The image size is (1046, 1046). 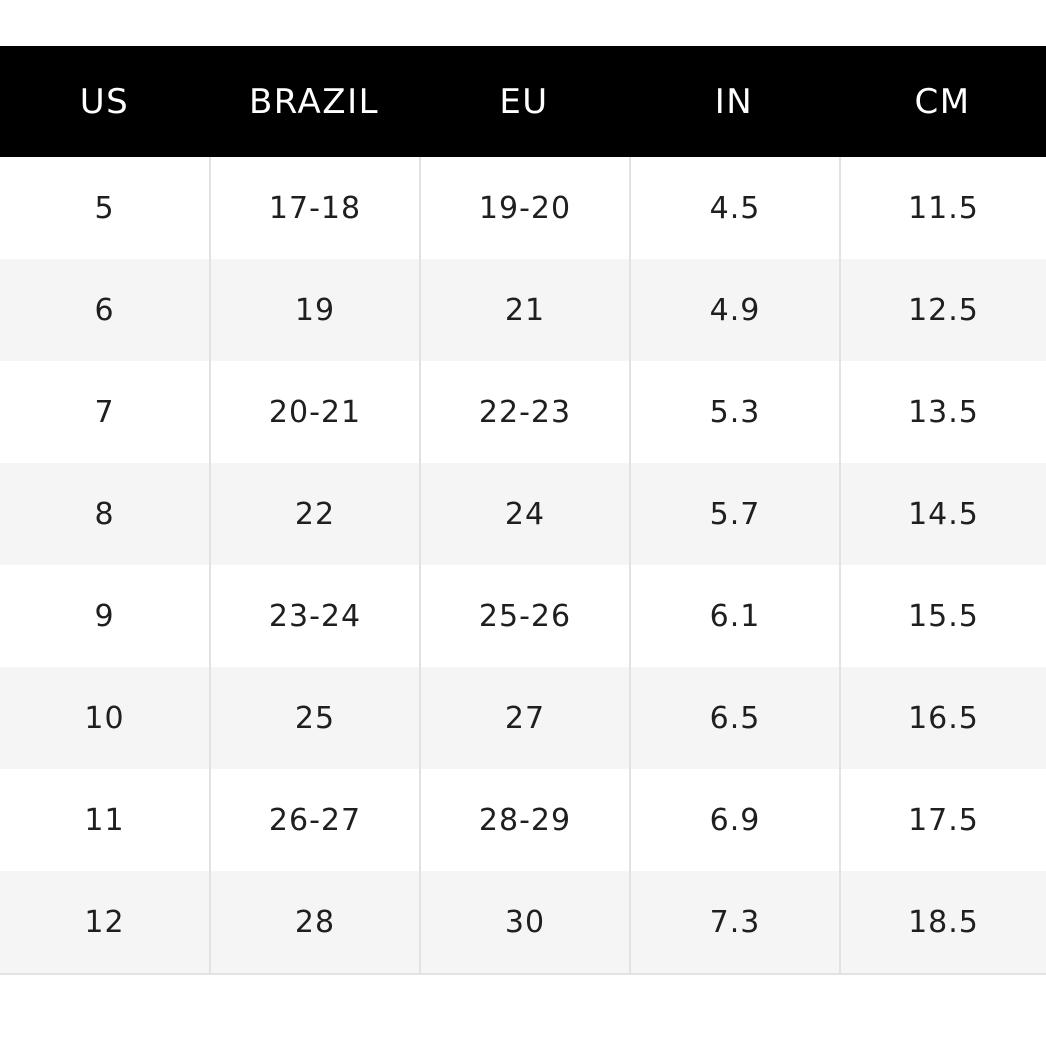 I want to click on table-row: 5 17-18 19-20 4.5 11.5, so click(x=523, y=208).